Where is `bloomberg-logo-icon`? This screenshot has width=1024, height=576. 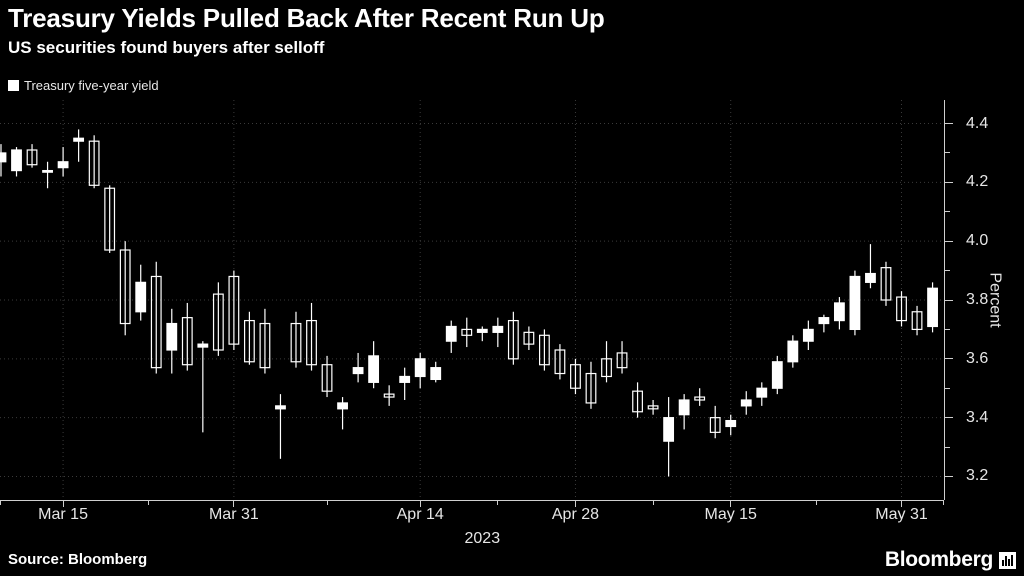 bloomberg-logo-icon is located at coordinates (1007, 560).